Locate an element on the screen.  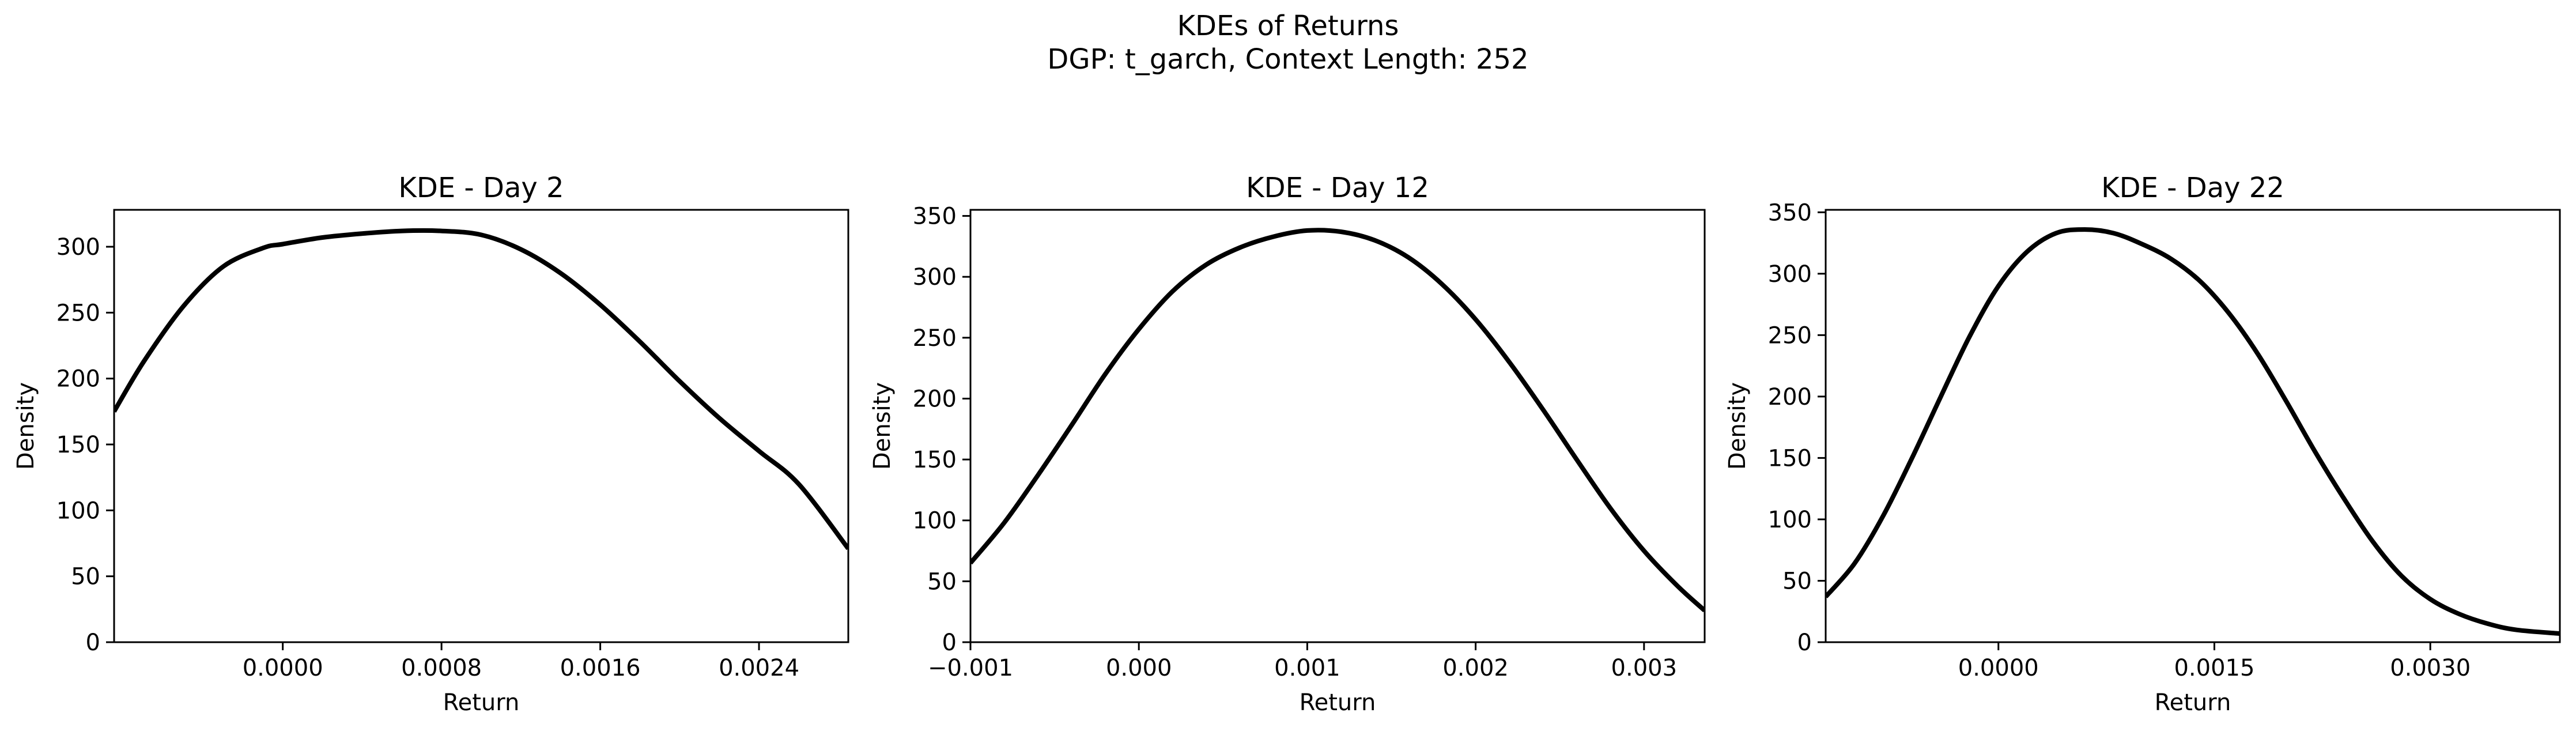
x-tick-label-2-3: 0.001 is located at coordinates (1307, 668).